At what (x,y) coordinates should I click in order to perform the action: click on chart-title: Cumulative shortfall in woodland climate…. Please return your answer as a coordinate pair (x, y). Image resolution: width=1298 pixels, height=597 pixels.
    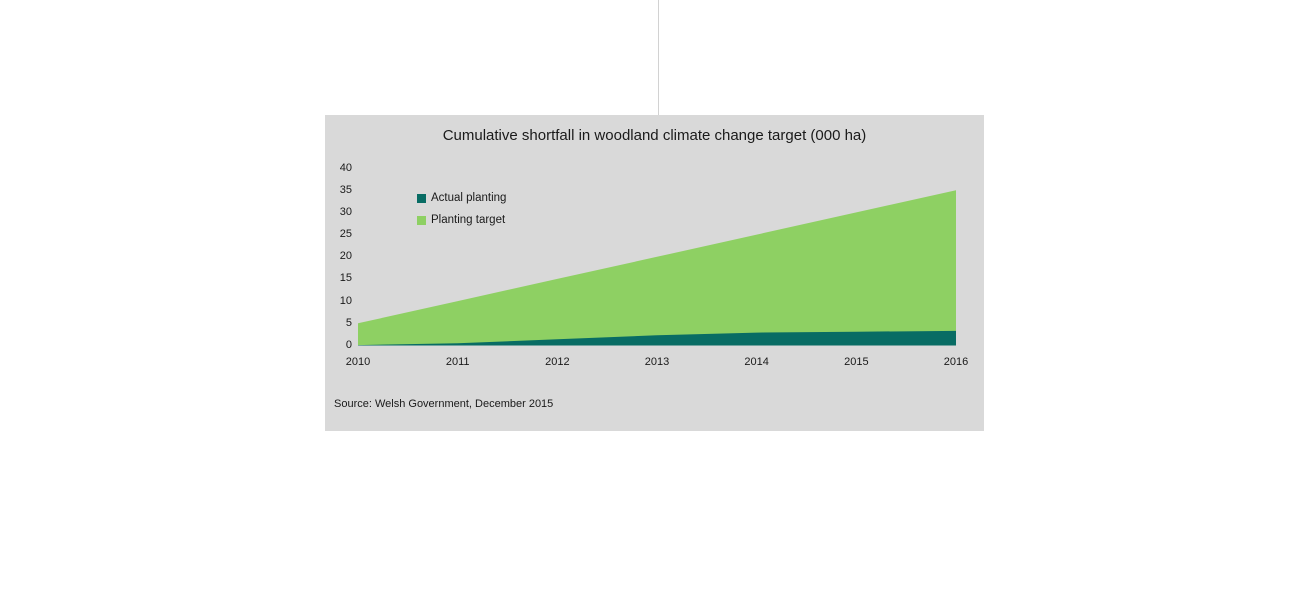
    Looking at the image, I should click on (654, 135).